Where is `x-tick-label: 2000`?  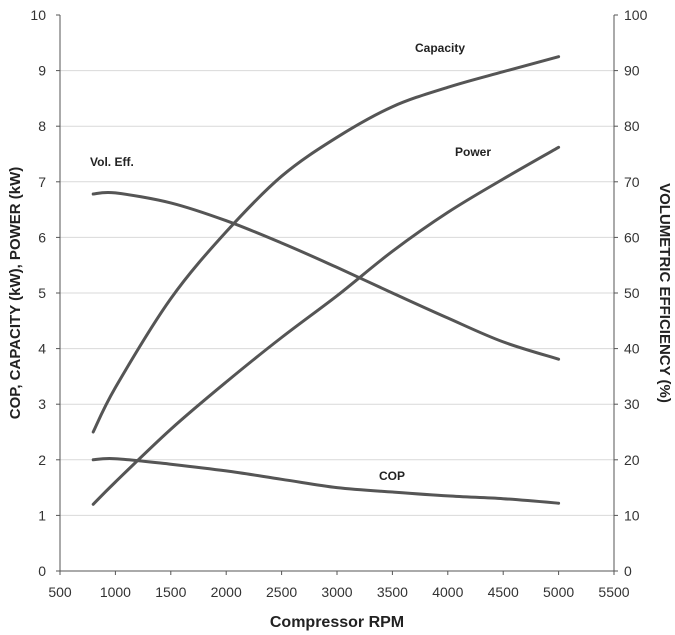
x-tick-label: 2000 is located at coordinates (226, 592).